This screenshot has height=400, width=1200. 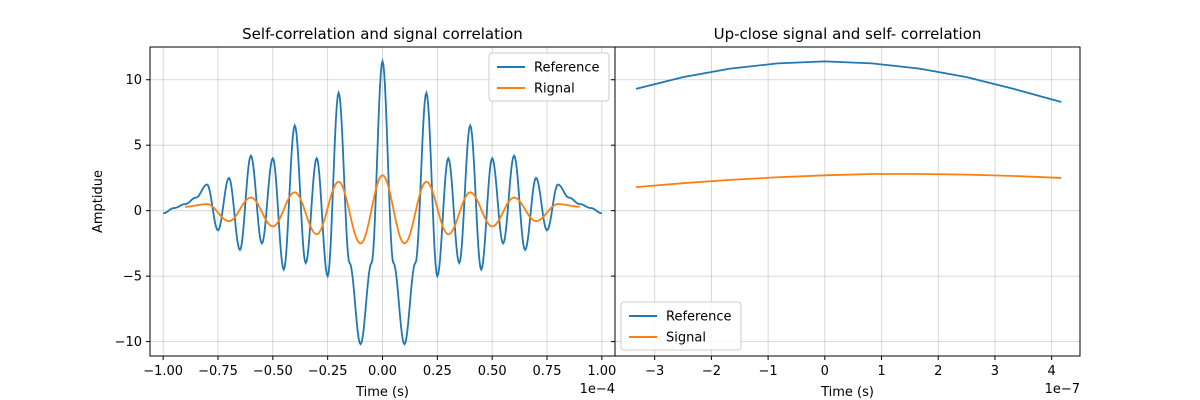 I want to click on x-tick-label: −0.25, so click(x=328, y=371).